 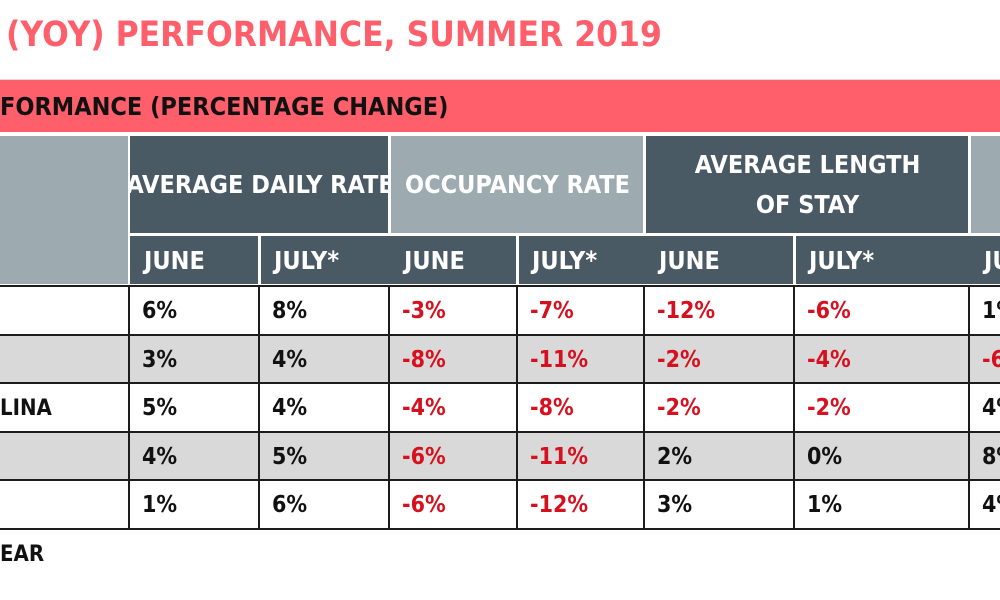 I want to click on banner-title: FORMANCE (PERCENTAGE CHANGE), so click(x=224, y=106).